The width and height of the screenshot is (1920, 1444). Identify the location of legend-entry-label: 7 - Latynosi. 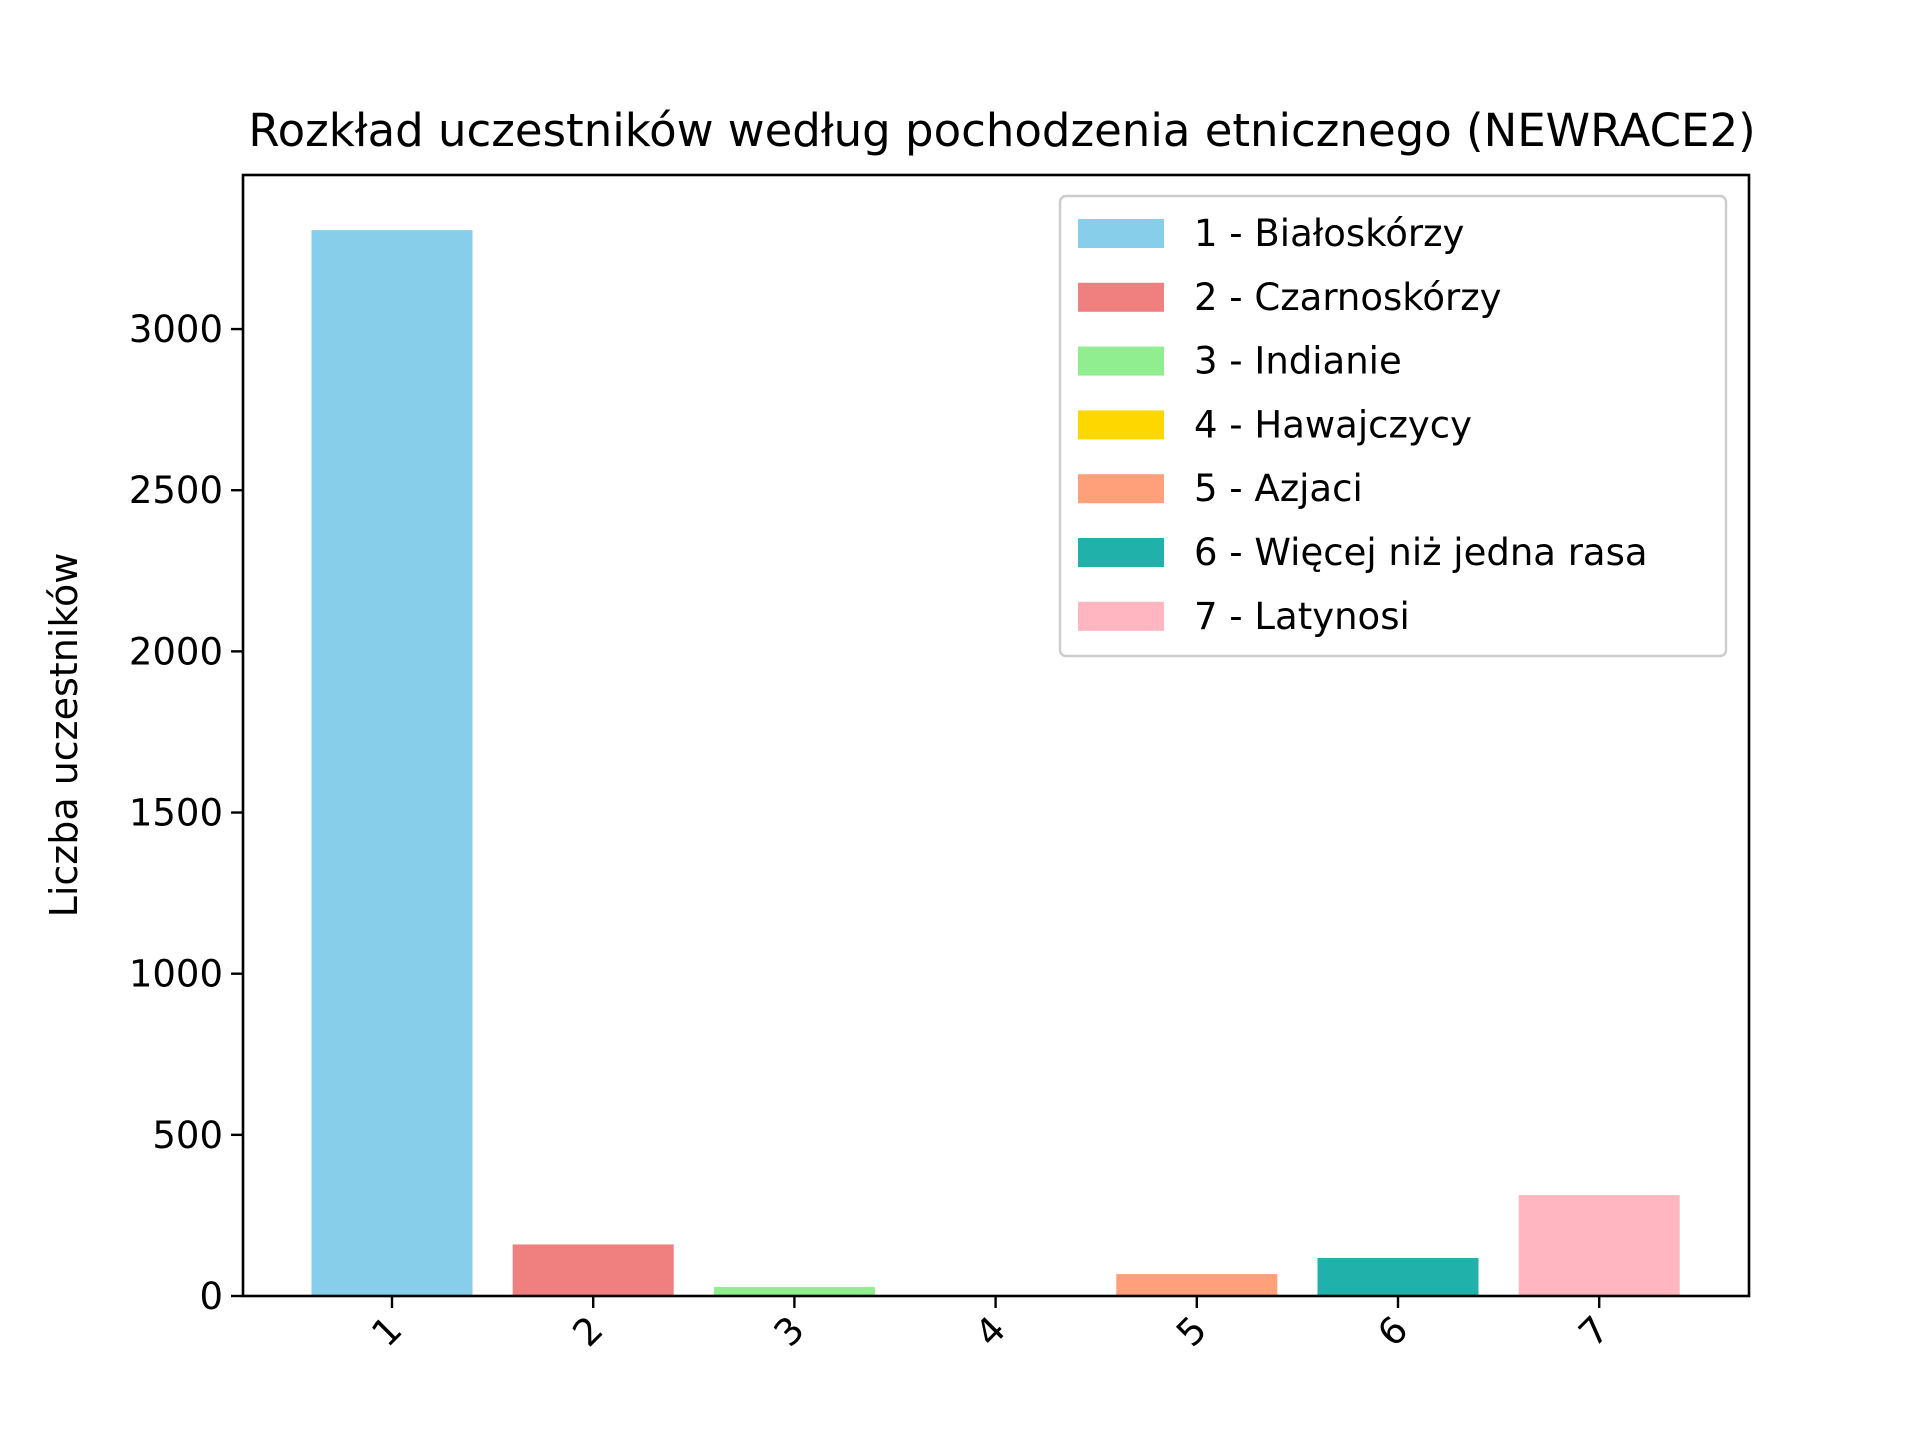
(1302, 616).